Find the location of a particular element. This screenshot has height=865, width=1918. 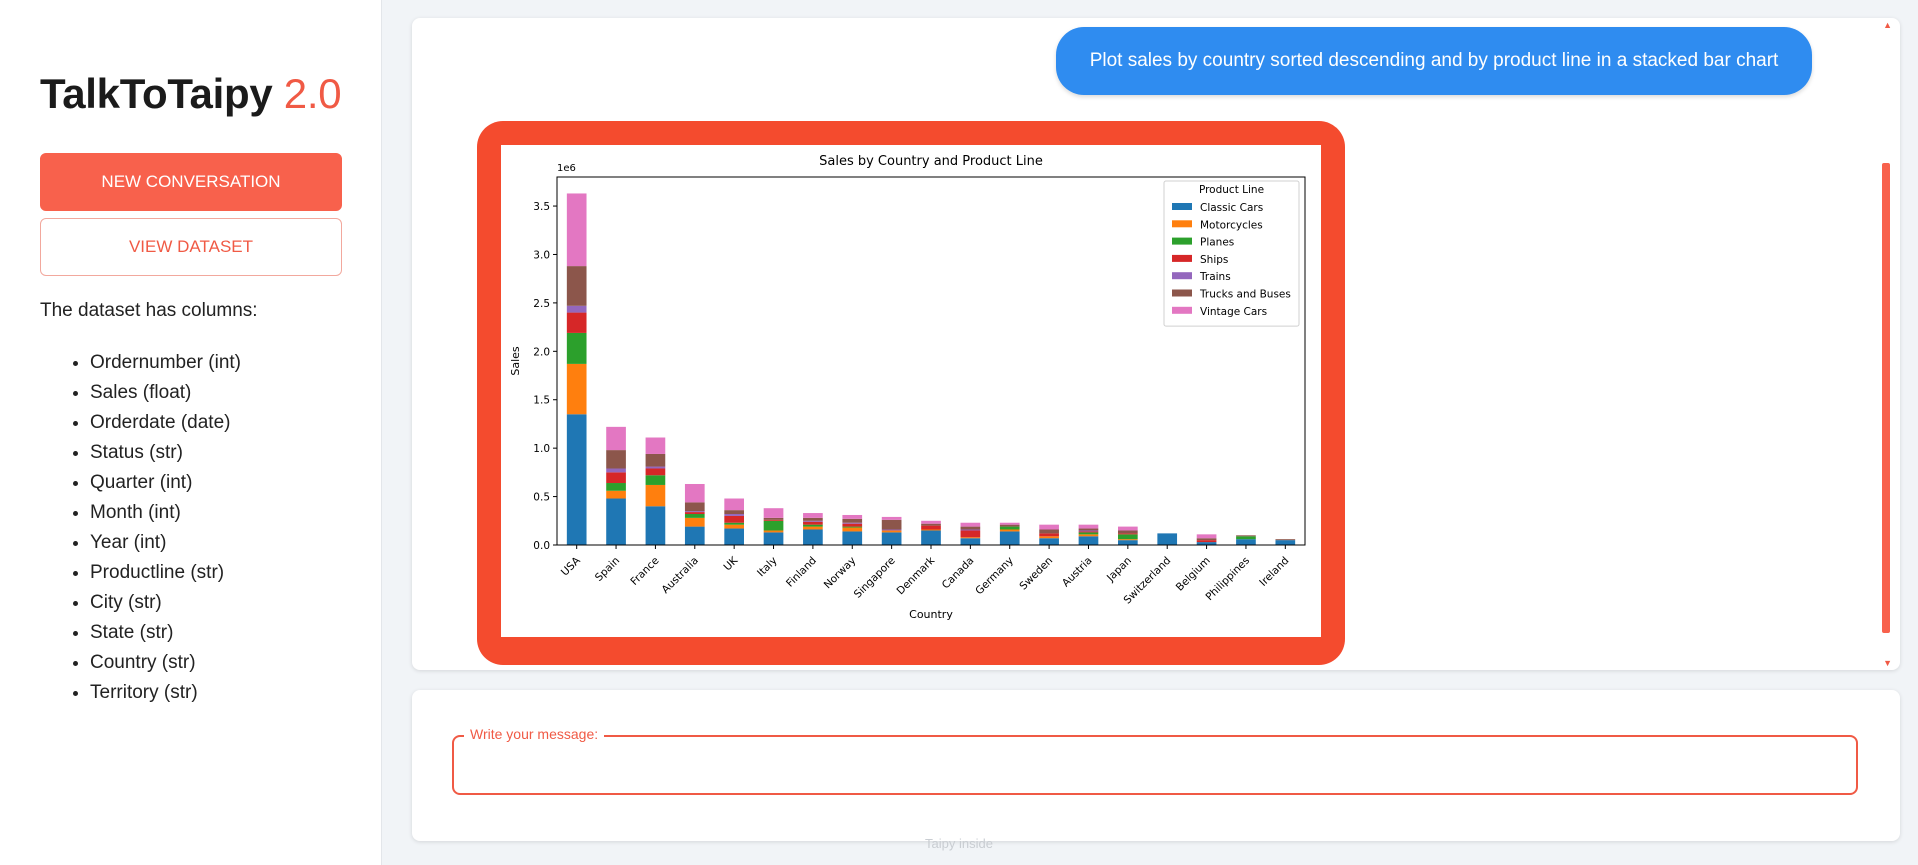

x-tick-label: USA is located at coordinates (571, 566).